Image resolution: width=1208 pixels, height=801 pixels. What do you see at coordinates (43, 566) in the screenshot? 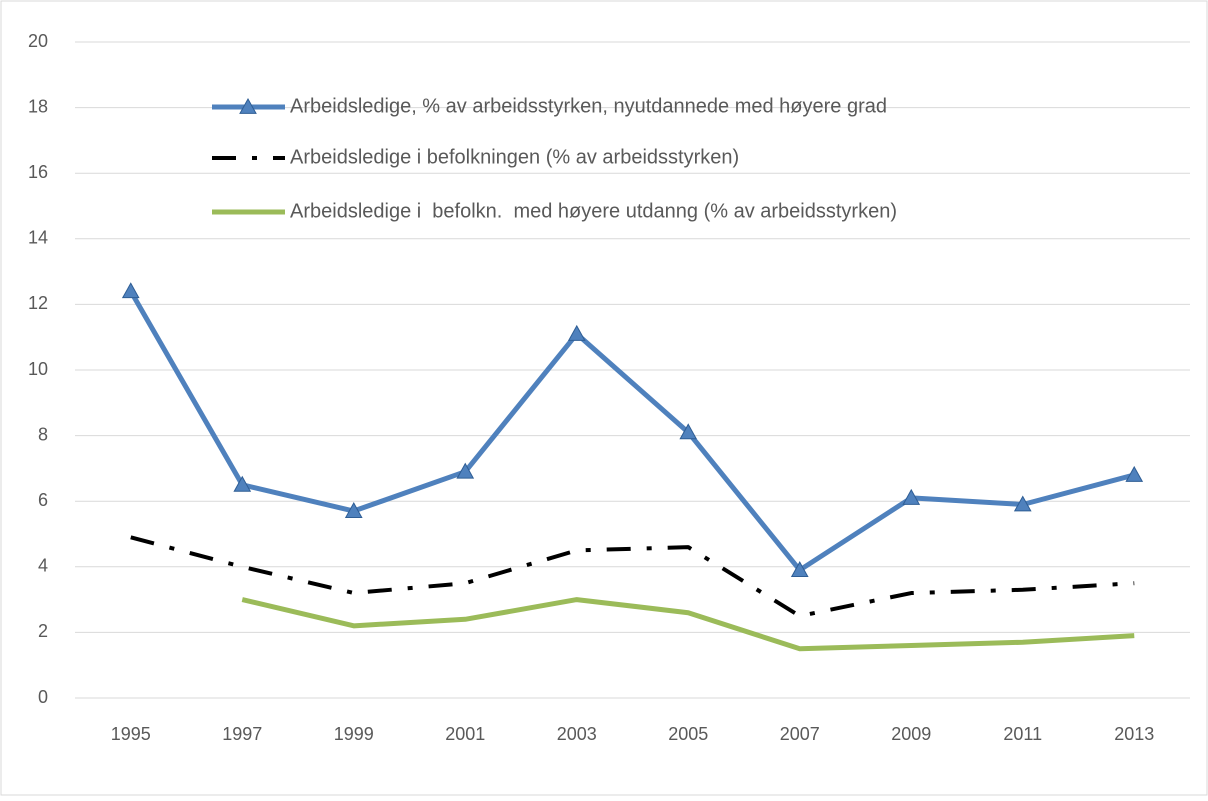
I see `y-tick-label: 4` at bounding box center [43, 566].